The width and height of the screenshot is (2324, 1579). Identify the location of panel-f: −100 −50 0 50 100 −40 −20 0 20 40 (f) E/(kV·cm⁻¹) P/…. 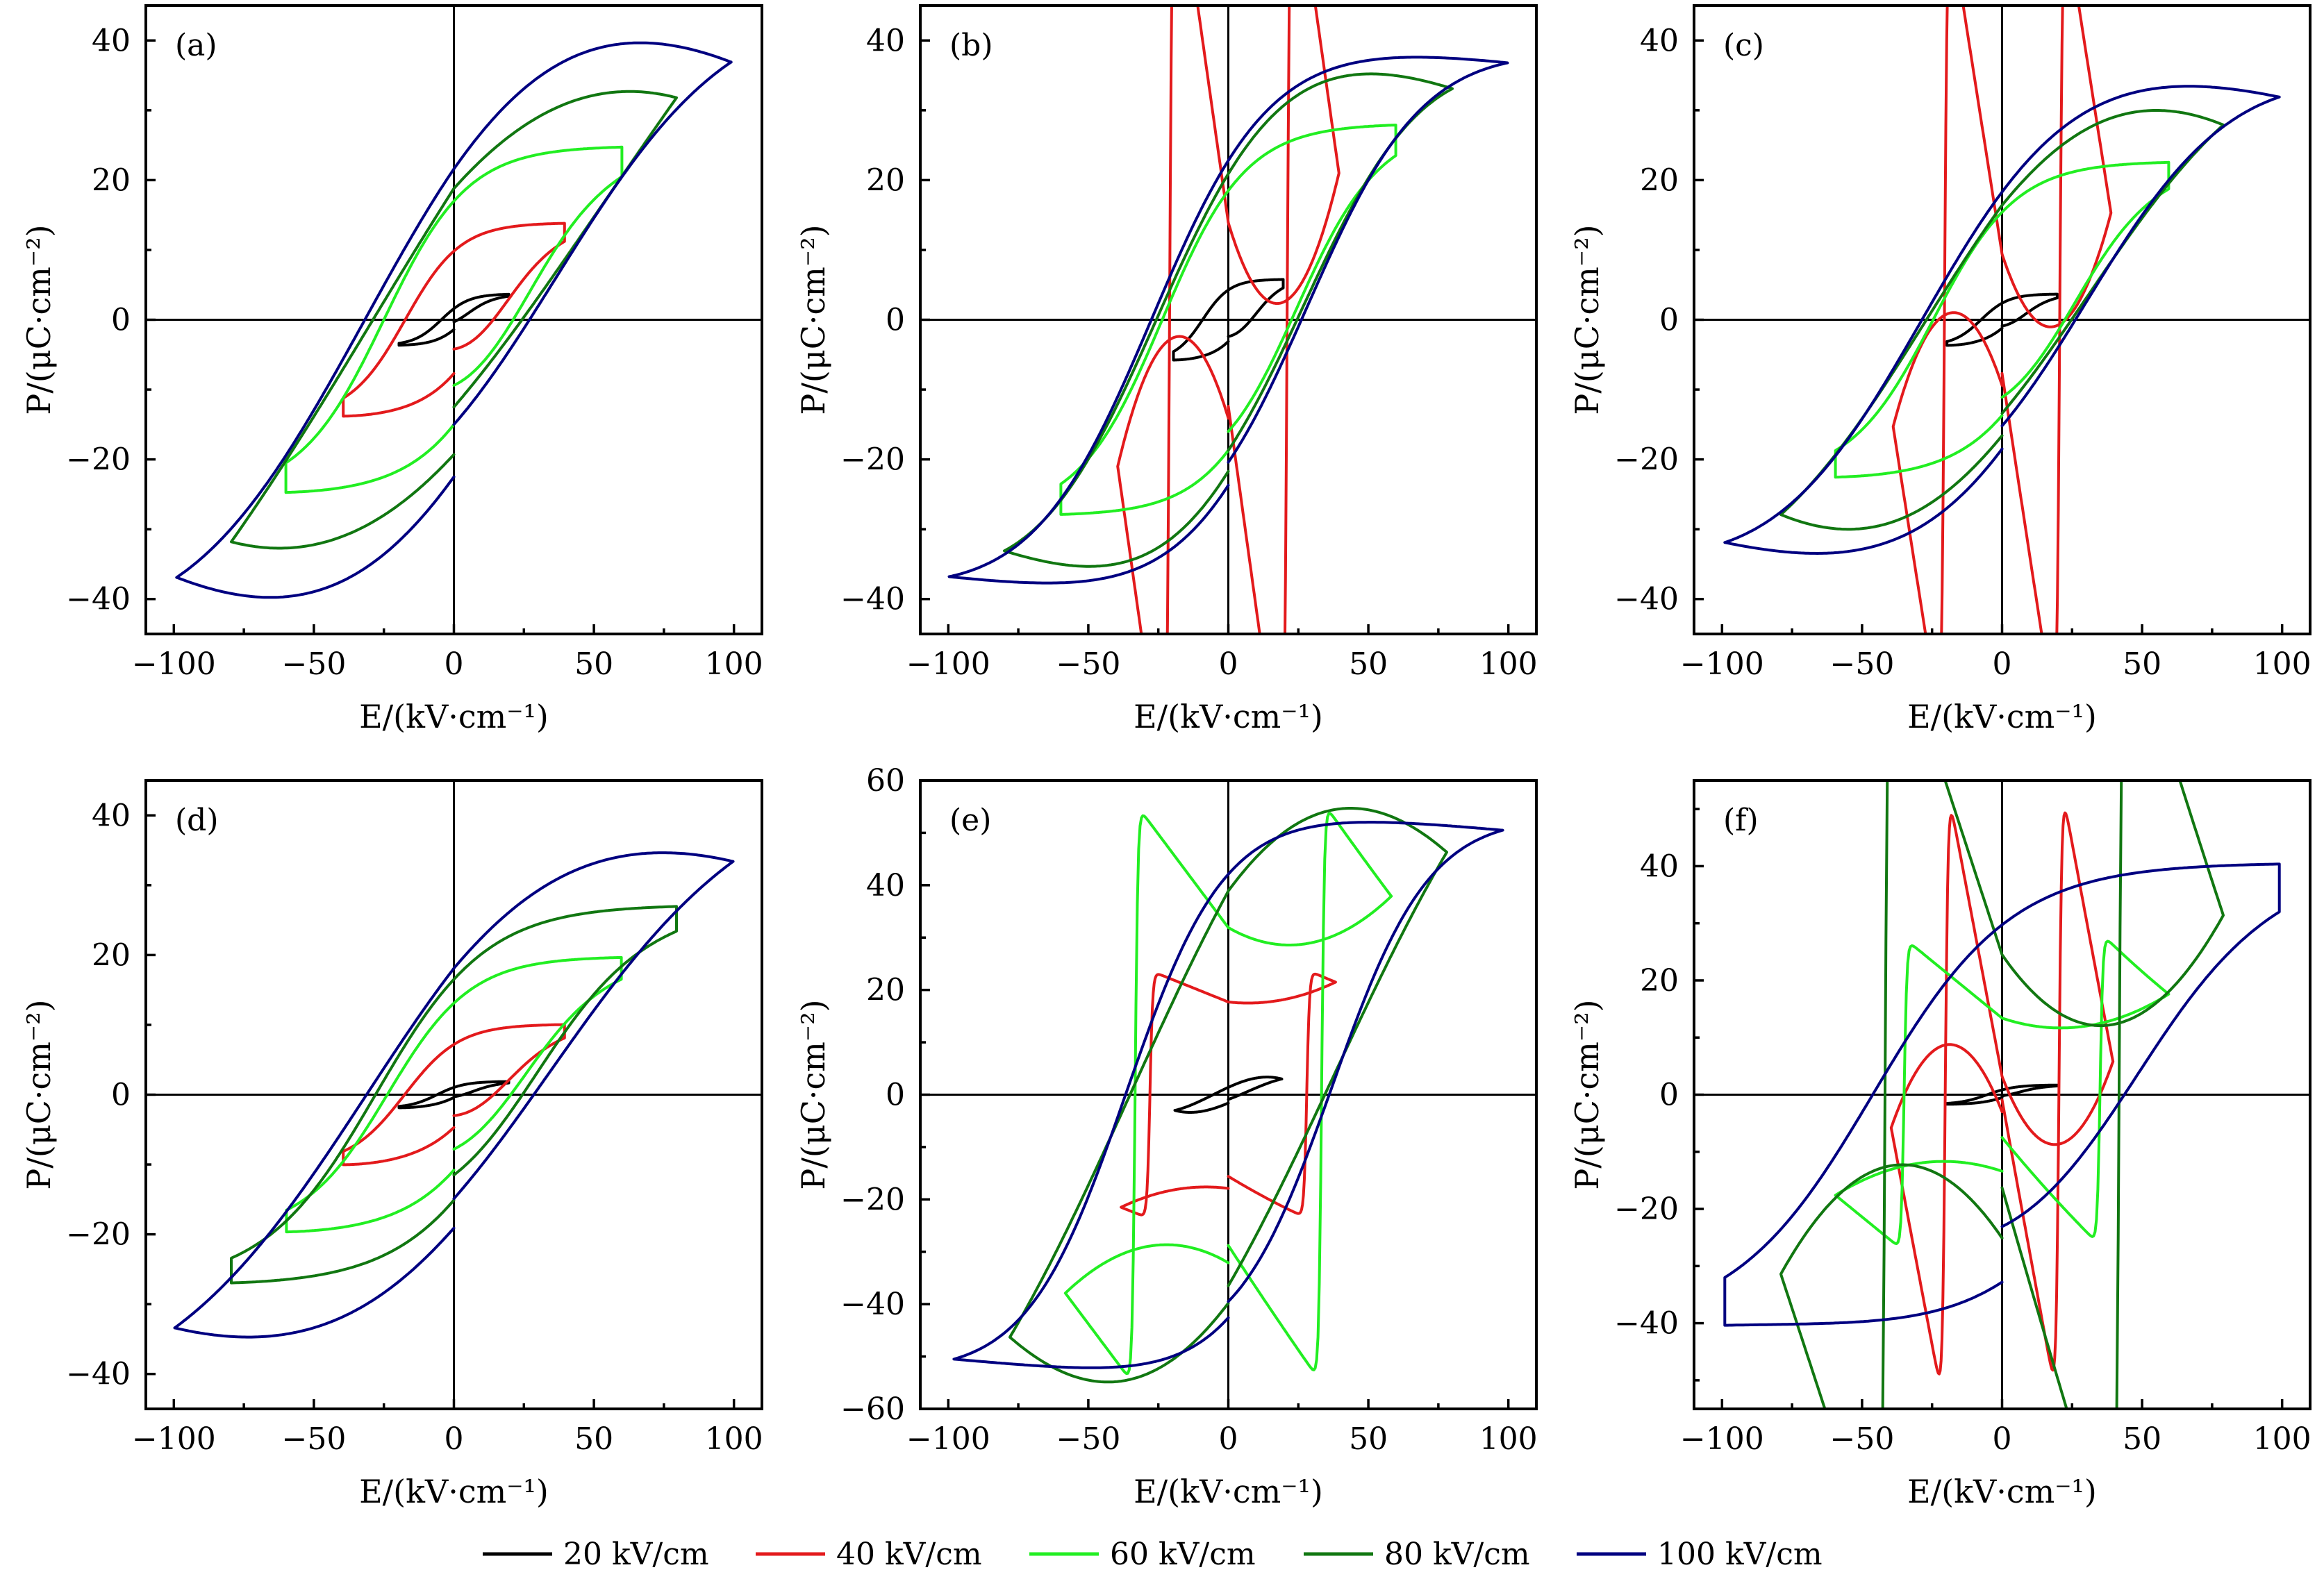
(1939, 1144).